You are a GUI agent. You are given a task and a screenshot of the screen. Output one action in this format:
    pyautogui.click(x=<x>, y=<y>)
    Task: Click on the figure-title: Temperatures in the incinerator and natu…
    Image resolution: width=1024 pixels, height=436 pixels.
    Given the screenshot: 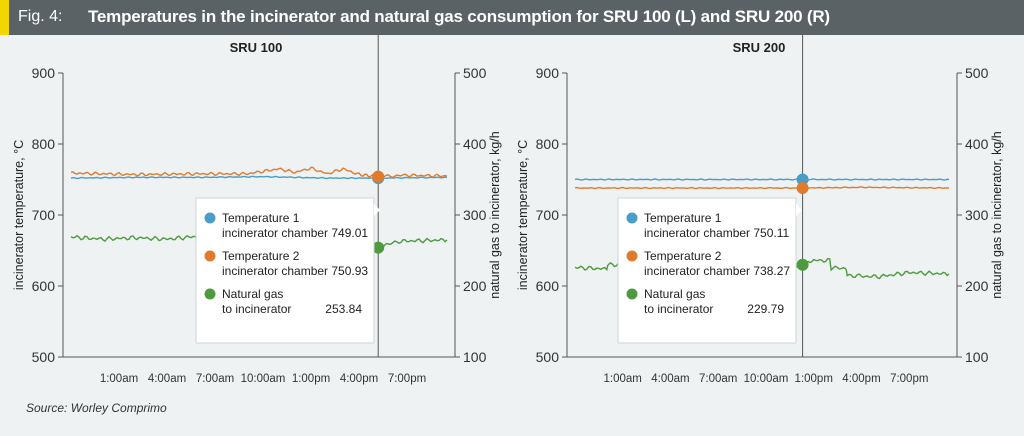 What is the action you would take?
    pyautogui.click(x=459, y=16)
    